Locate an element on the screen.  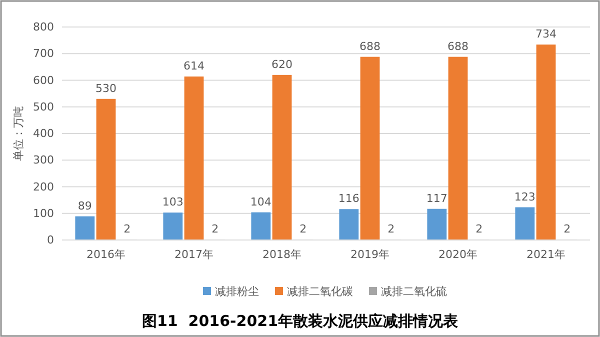
y-tick-label: 800 is located at coordinates (43, 27).